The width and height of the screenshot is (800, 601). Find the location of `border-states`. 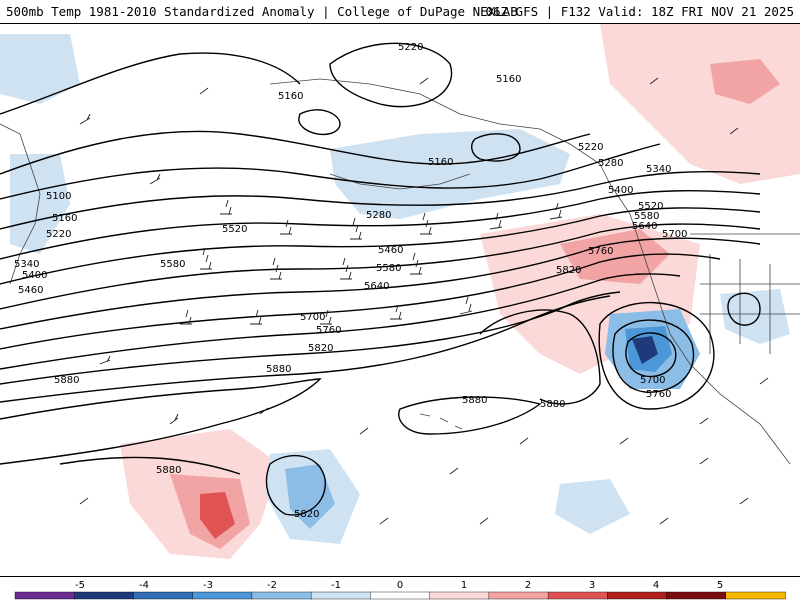

border-states is located at coordinates (750, 304).